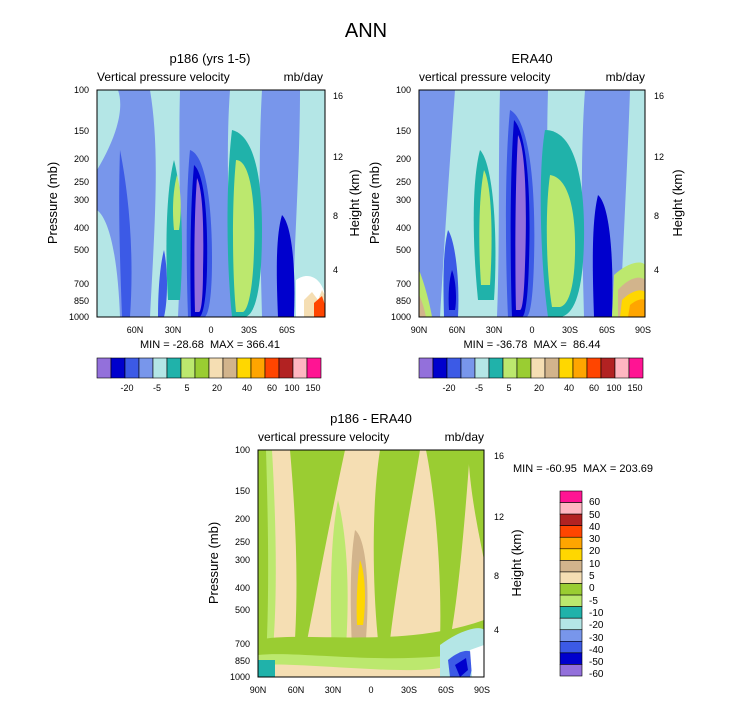 Image resolution: width=732 pixels, height=701 pixels. What do you see at coordinates (403, 284) in the screenshot?
I see `y-tick-label: 700` at bounding box center [403, 284].